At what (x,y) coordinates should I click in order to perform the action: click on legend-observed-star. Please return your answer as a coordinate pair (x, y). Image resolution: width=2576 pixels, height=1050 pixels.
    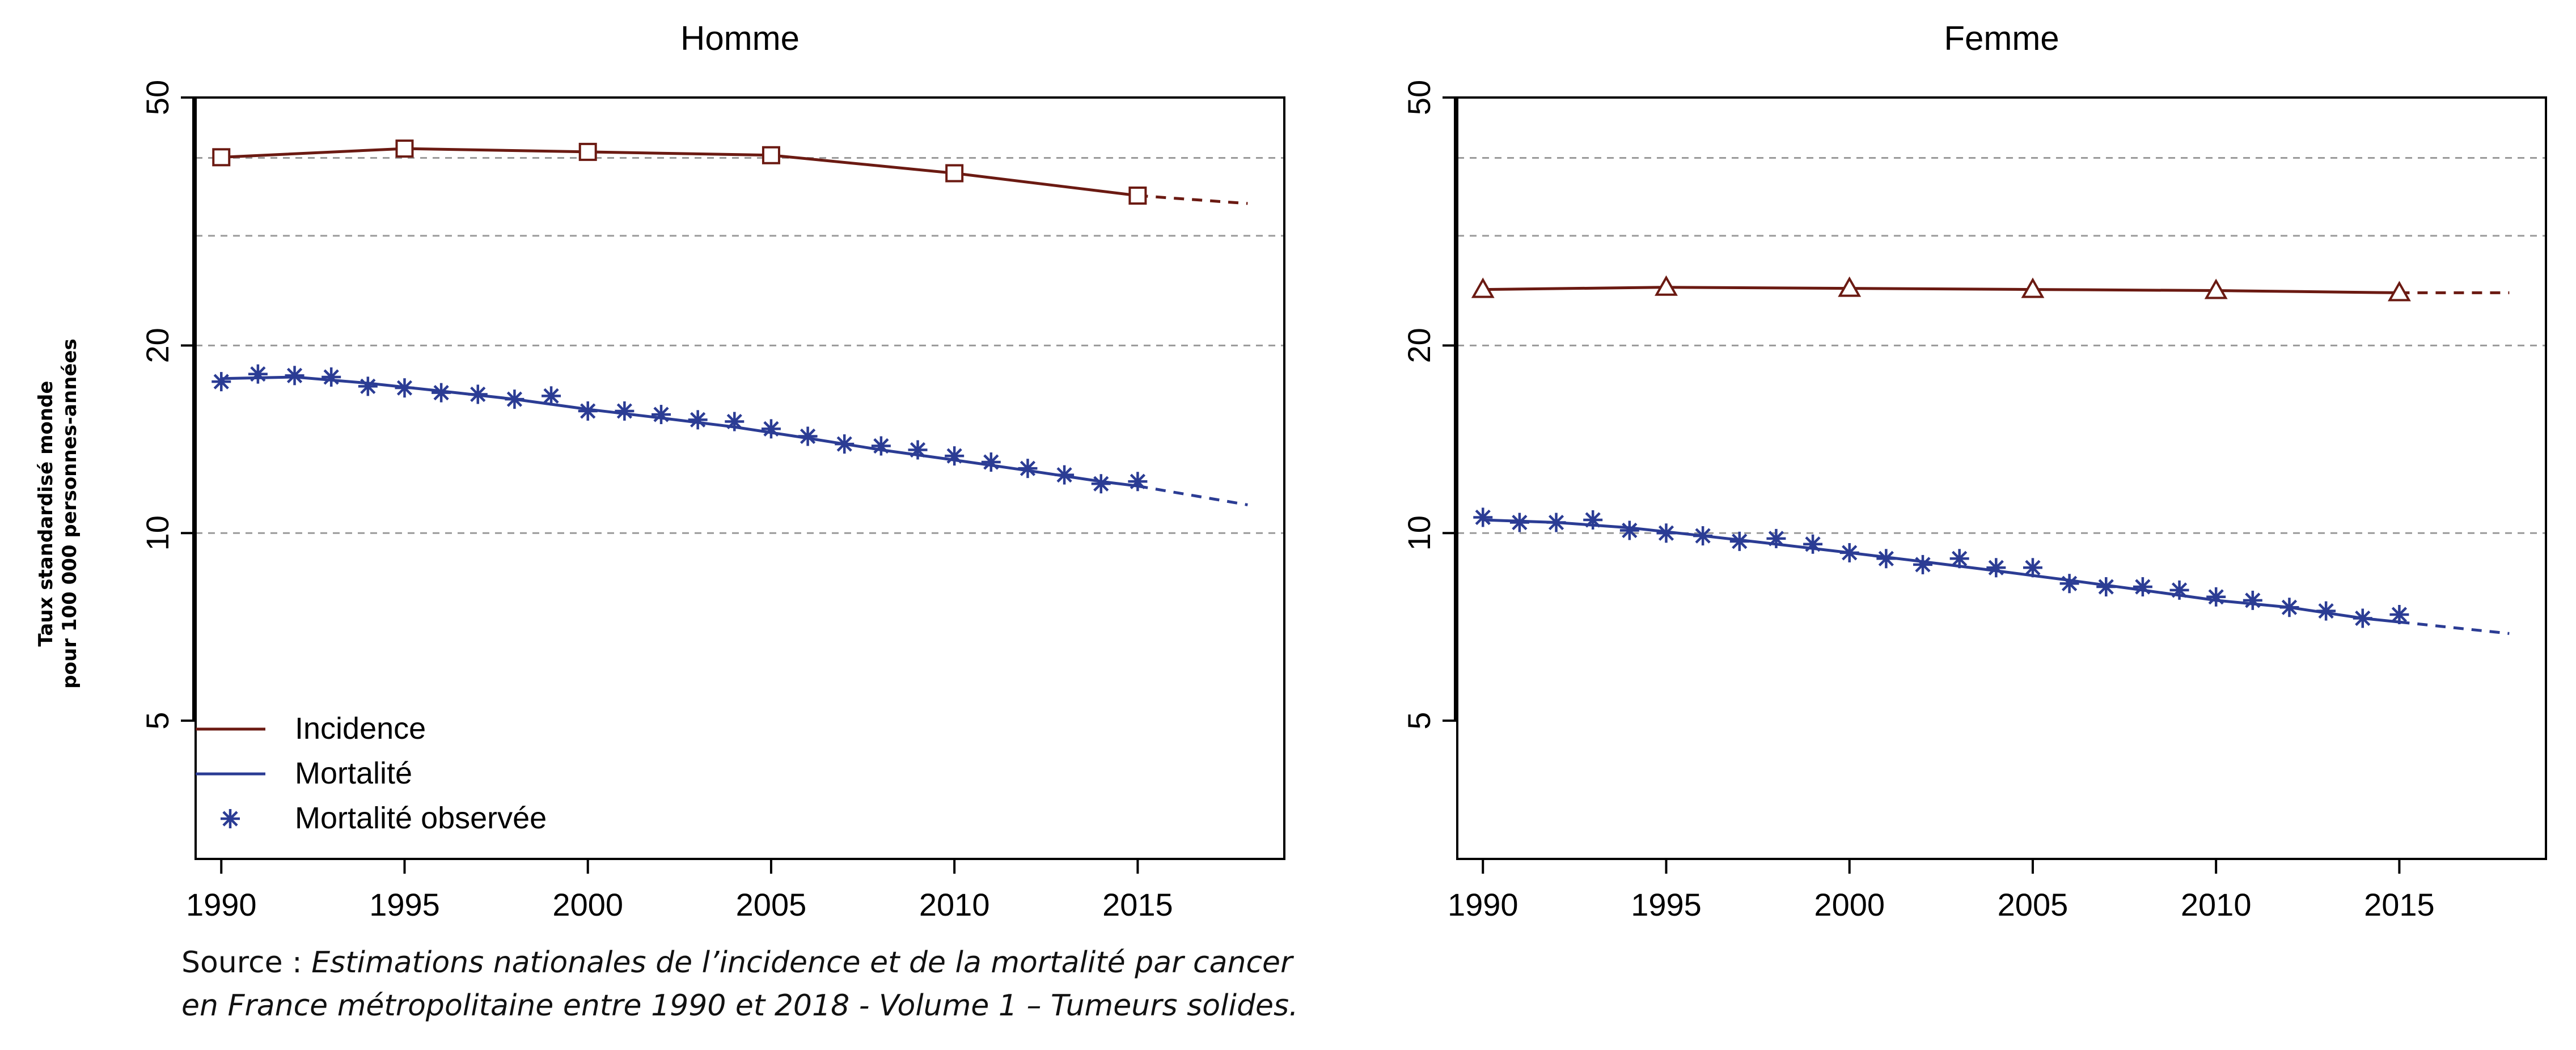
    Looking at the image, I should click on (230, 818).